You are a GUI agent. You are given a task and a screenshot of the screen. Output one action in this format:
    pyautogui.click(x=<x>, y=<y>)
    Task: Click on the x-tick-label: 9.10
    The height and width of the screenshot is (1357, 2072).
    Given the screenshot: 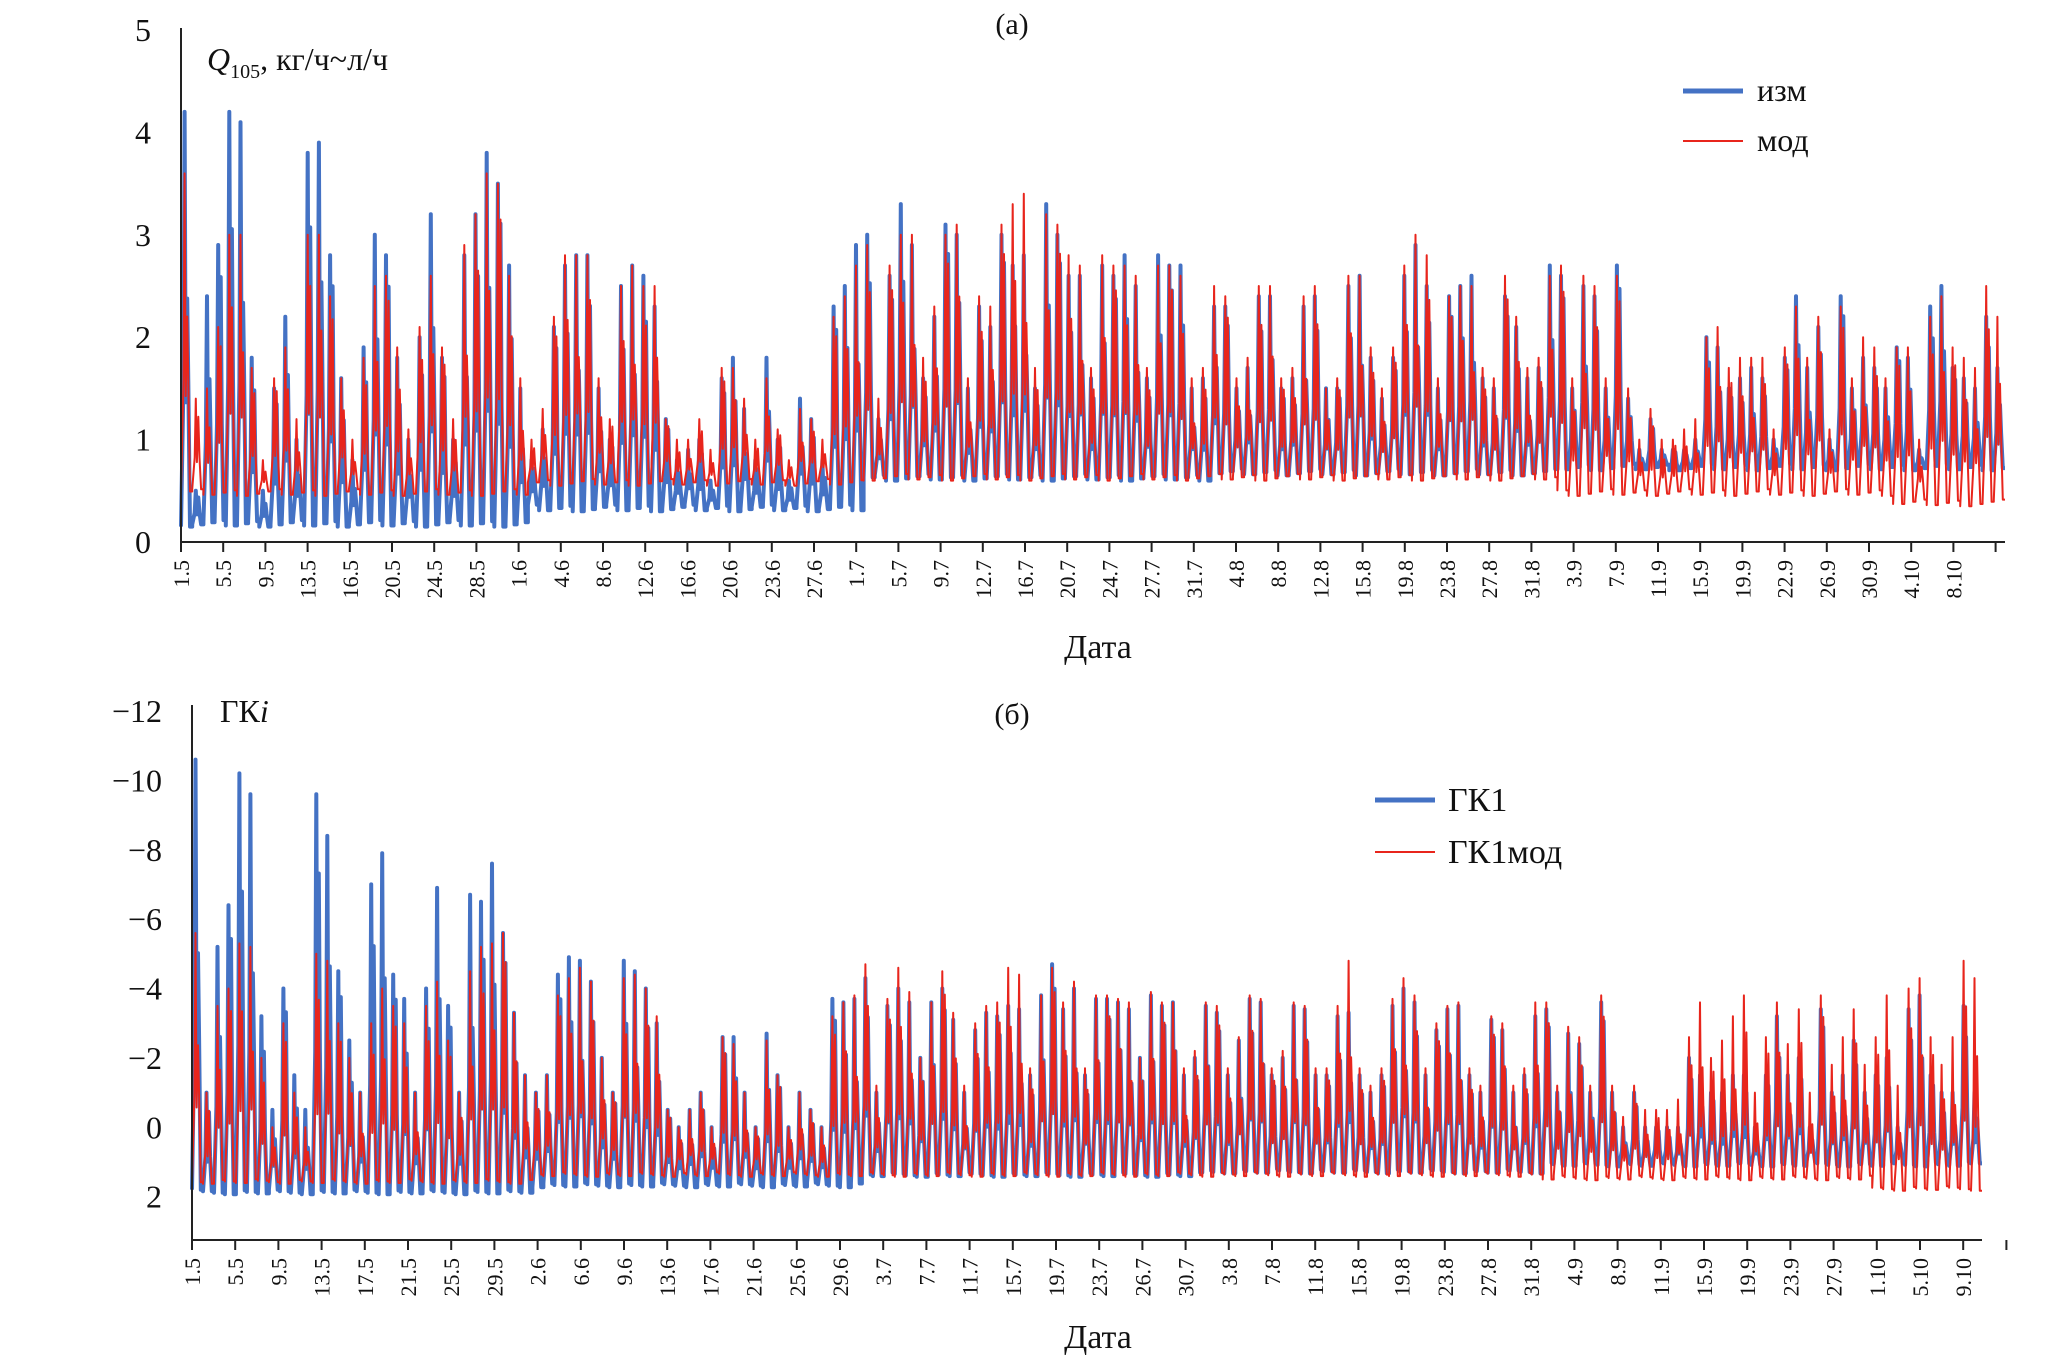 What is the action you would take?
    pyautogui.click(x=1963, y=1277)
    